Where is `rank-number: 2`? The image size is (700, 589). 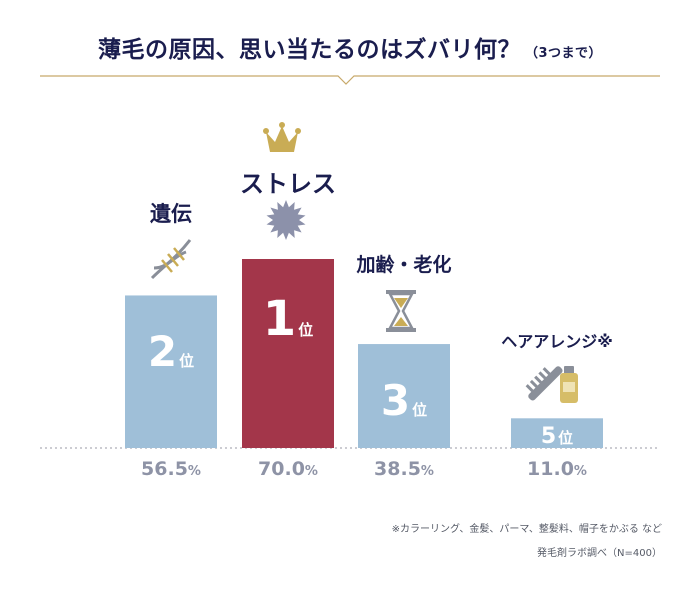
rank-number: 2 is located at coordinates (162, 352).